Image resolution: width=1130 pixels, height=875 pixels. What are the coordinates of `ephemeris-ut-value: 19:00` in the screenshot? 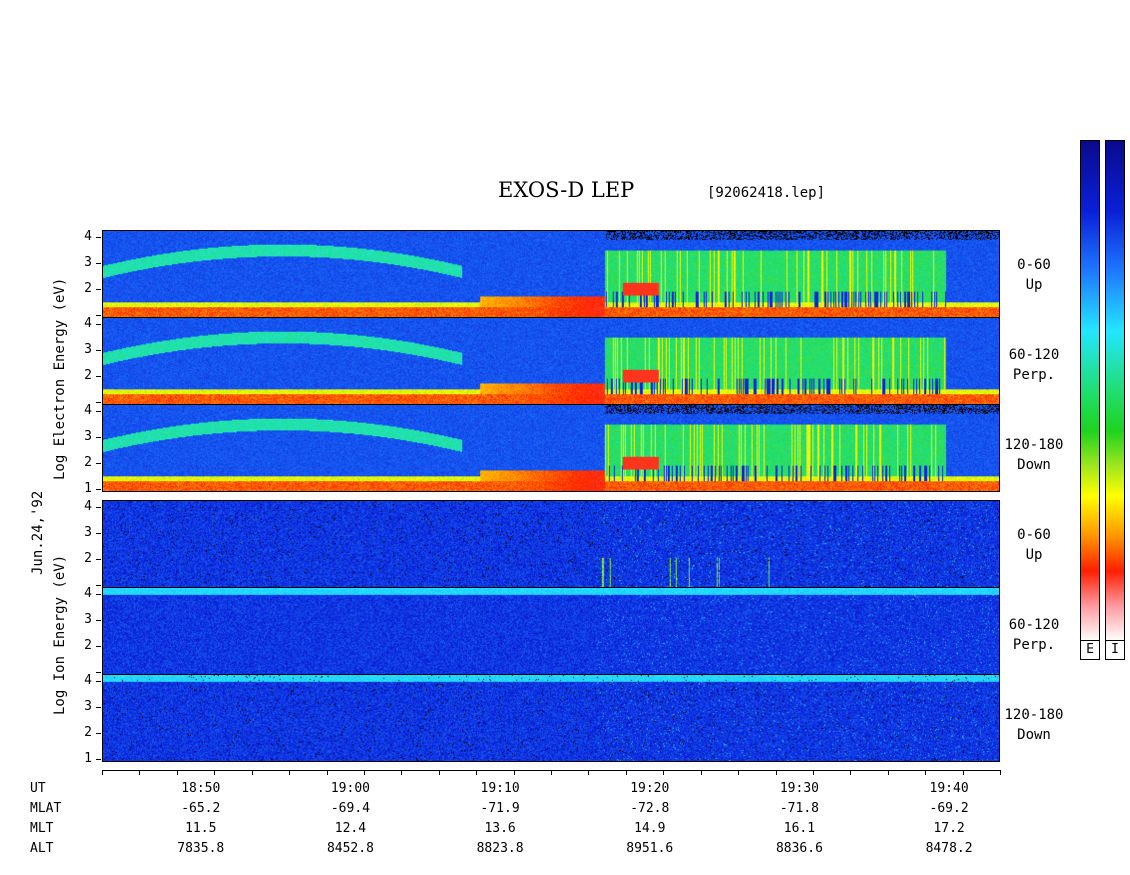 It's located at (350, 788).